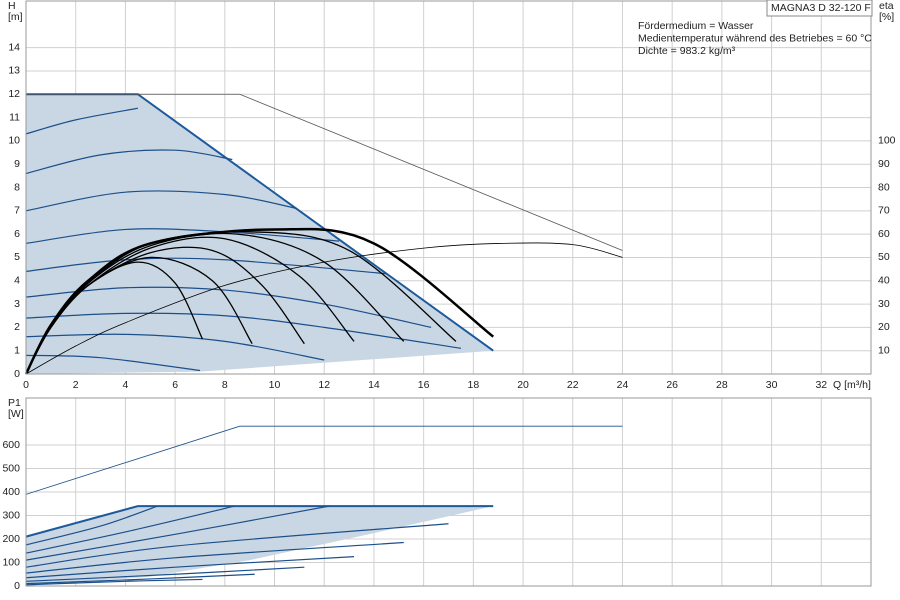 This screenshot has height=600, width=900. I want to click on area, so click(260, 546).